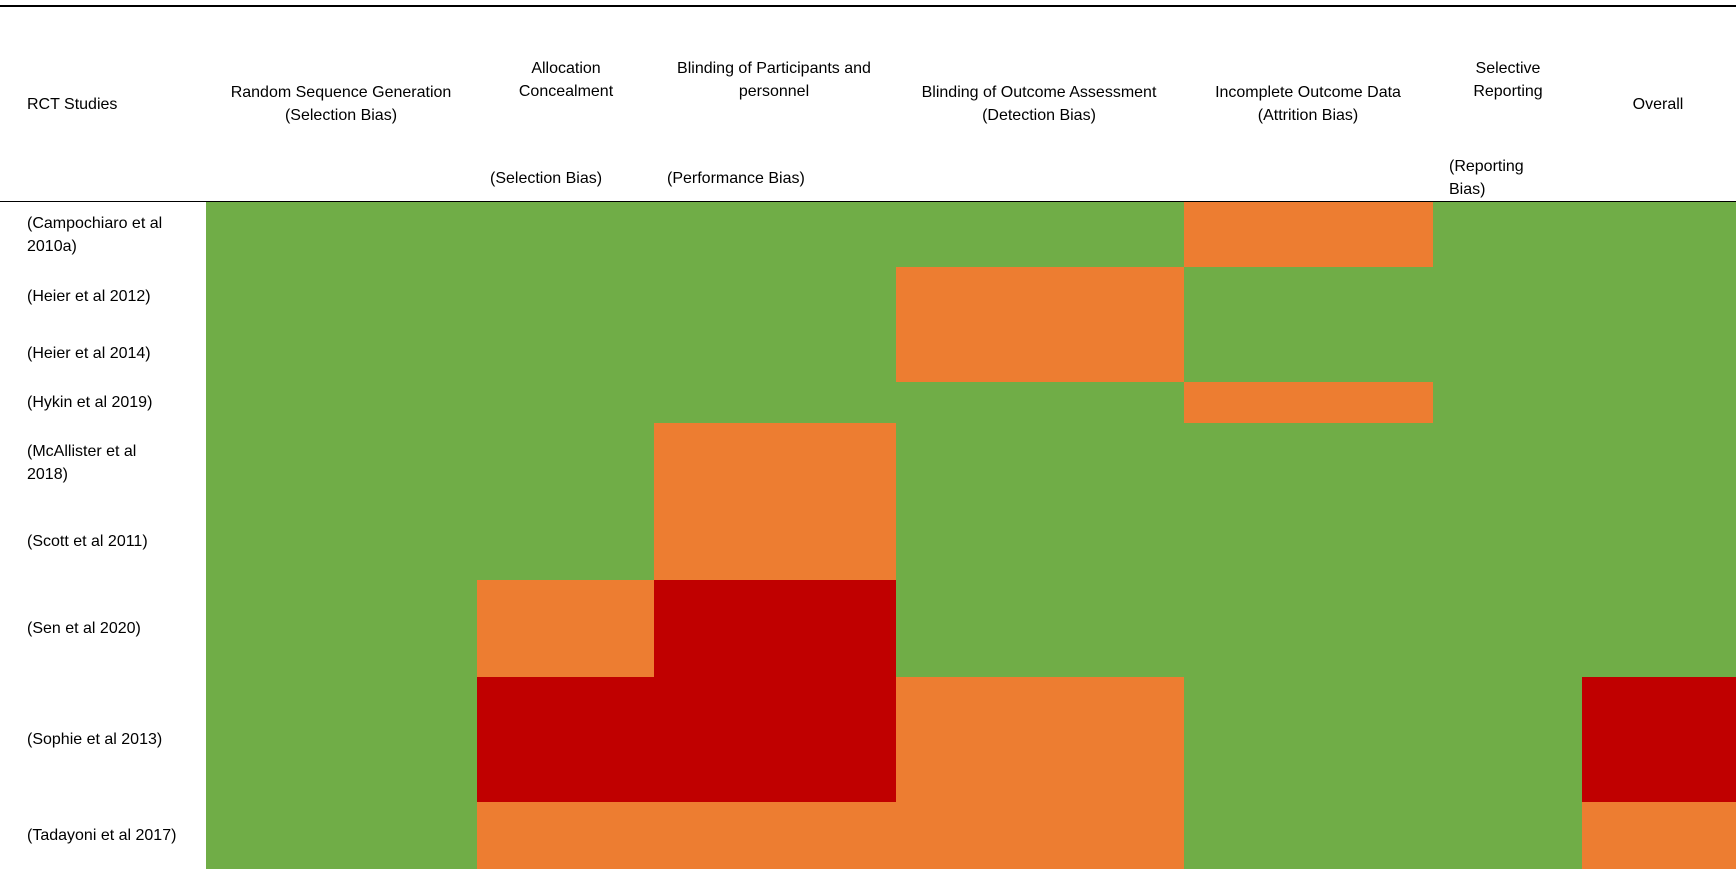 This screenshot has height=869, width=1736. I want to click on study-name-cell: (Heier et al 2012), so click(103, 296).